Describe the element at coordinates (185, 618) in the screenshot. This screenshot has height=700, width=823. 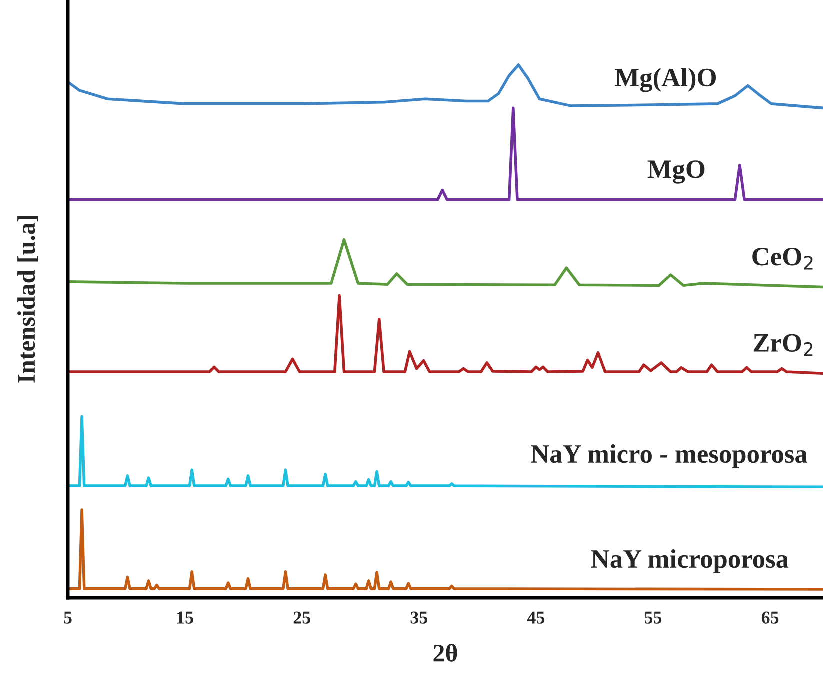
I see `x-tick-label: 15` at that location.